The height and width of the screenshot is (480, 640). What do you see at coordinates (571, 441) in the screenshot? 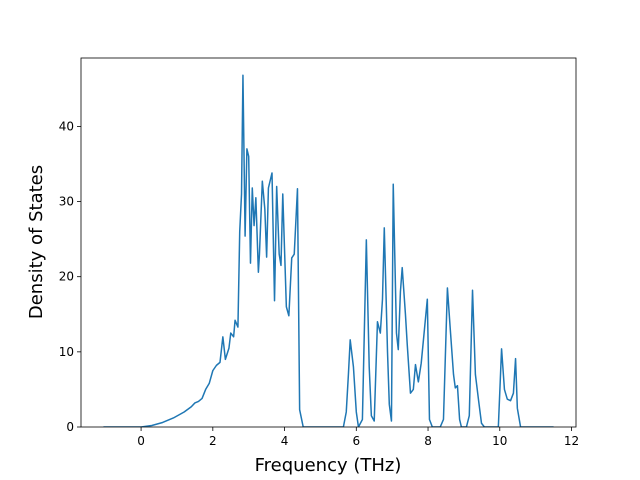
I see `x-tick-label: 12` at bounding box center [571, 441].